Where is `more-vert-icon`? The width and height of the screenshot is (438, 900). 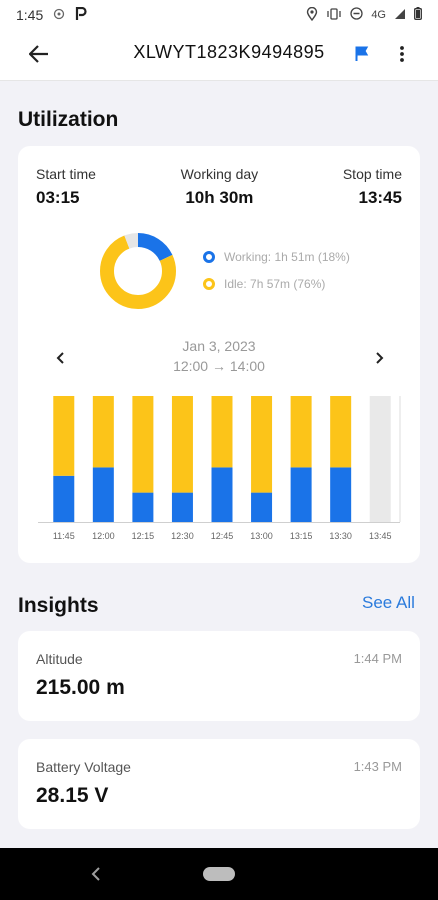
more-vert-icon is located at coordinates (402, 54).